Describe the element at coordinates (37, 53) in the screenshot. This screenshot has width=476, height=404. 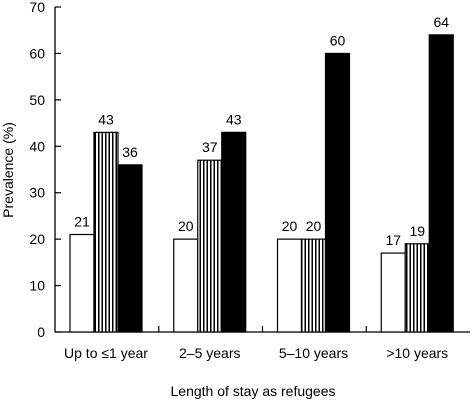
I see `y-tick-label: 60` at that location.